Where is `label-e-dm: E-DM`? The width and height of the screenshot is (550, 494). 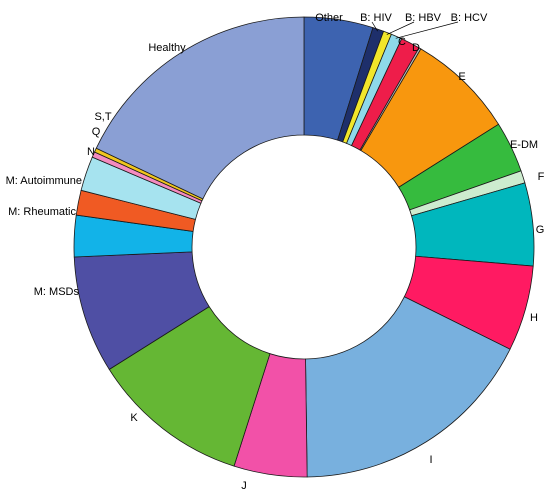 label-e-dm: E-DM is located at coordinates (524, 145).